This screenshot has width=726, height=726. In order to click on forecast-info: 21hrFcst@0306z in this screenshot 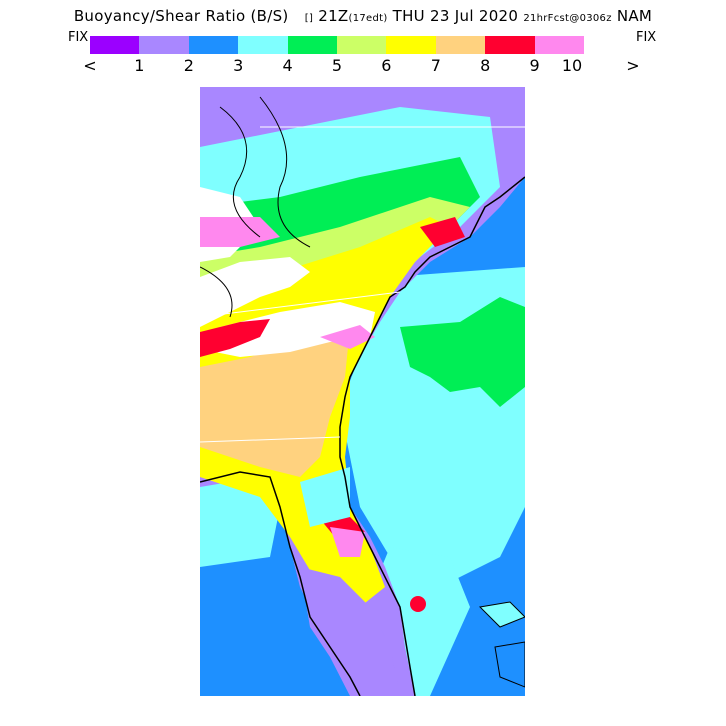, I will do `click(567, 18)`.